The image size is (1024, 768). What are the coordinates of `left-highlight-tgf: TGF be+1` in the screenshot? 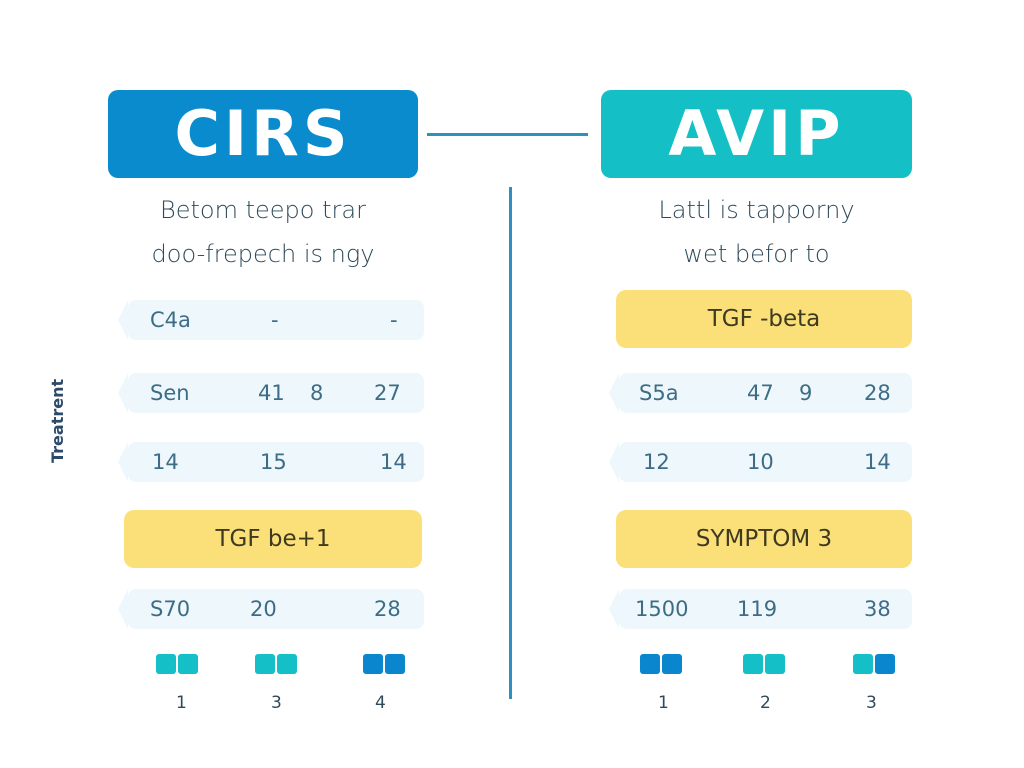 It's located at (273, 539).